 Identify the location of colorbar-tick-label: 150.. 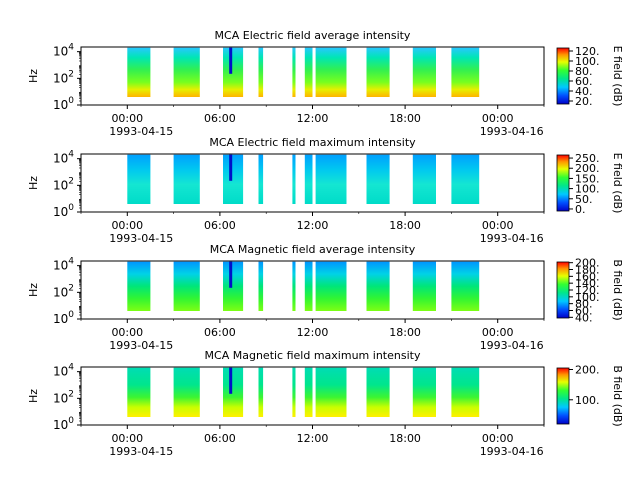
(587, 178).